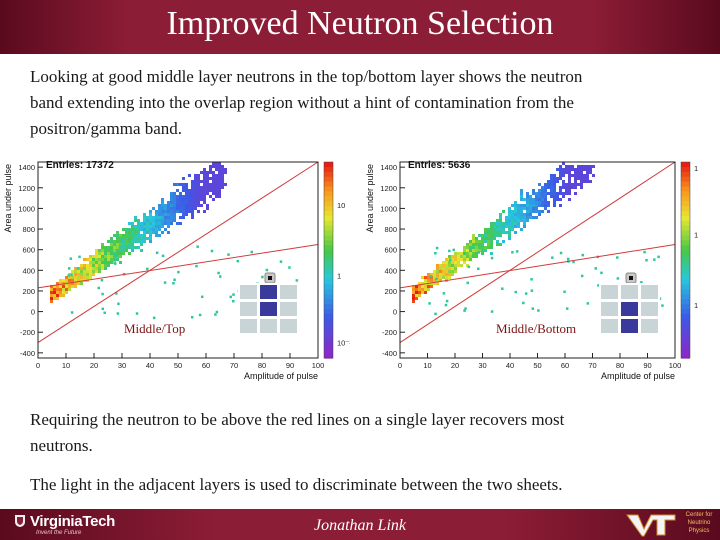  What do you see at coordinates (27, 353) in the screenshot?
I see `y-tick-label: -400` at bounding box center [27, 353].